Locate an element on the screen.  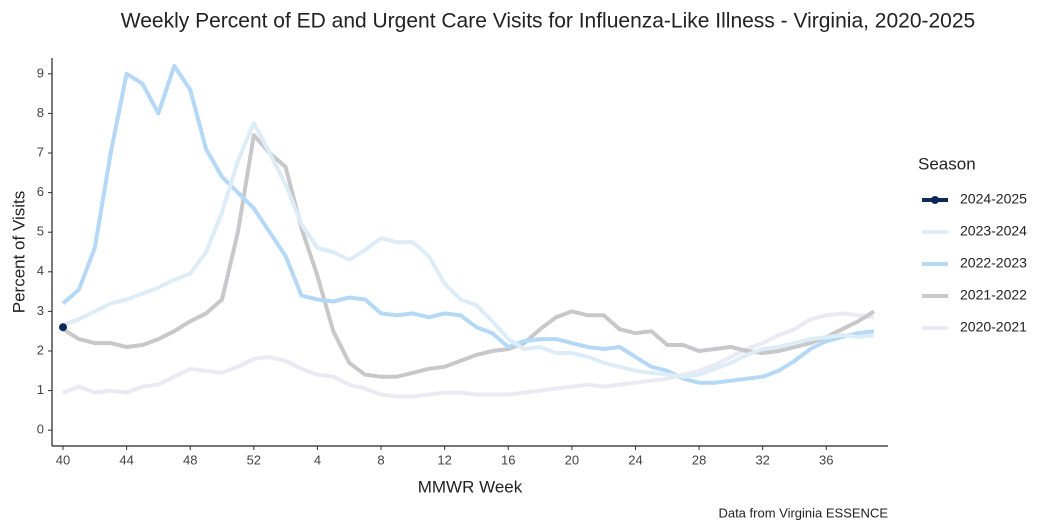
y-tick-label: 6 is located at coordinates (40, 191).